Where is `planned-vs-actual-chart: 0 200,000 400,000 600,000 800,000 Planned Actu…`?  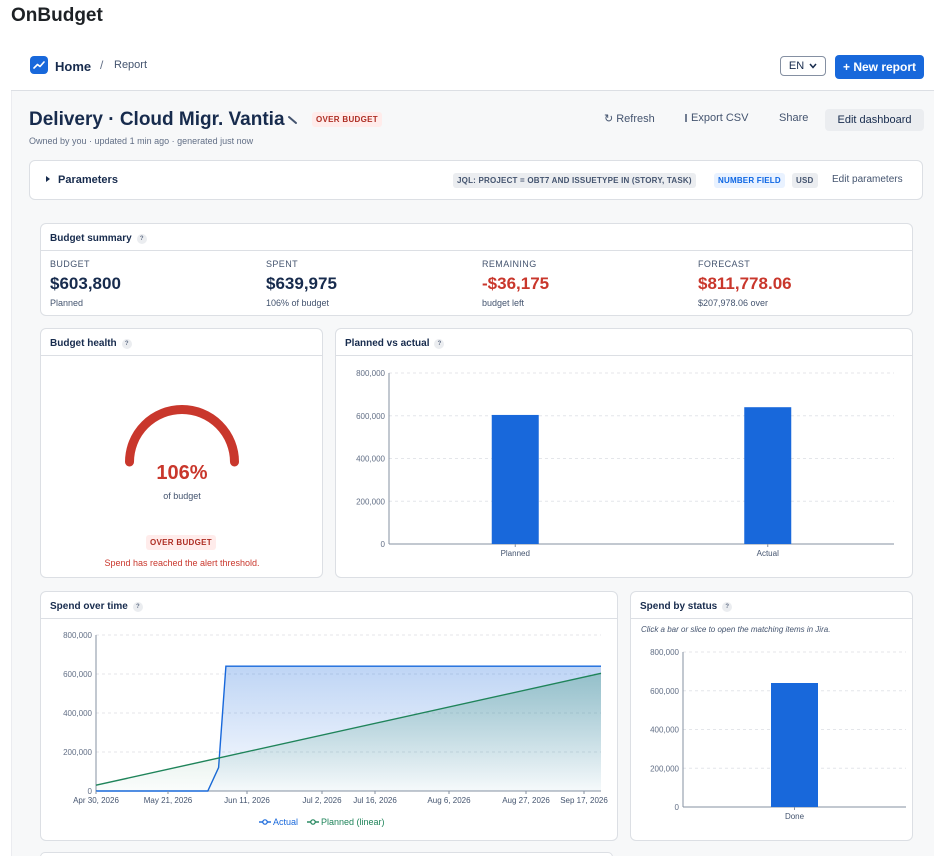
planned-vs-actual-chart: 0 200,000 400,000 600,000 800,000 Planned Actu… is located at coordinates (625, 463).